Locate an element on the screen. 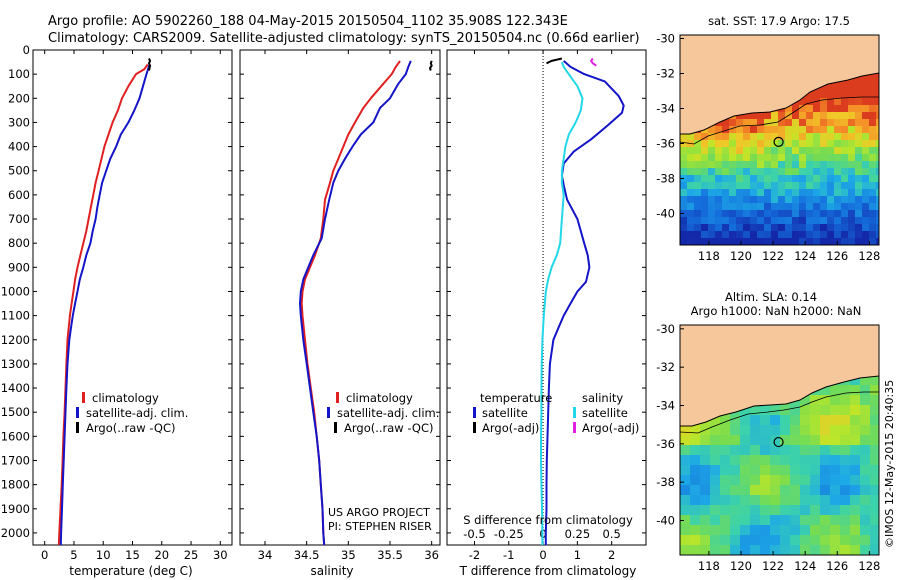  sla-map-subtitle: Argo h1000: NaN h2000: NaN is located at coordinates (776, 311).